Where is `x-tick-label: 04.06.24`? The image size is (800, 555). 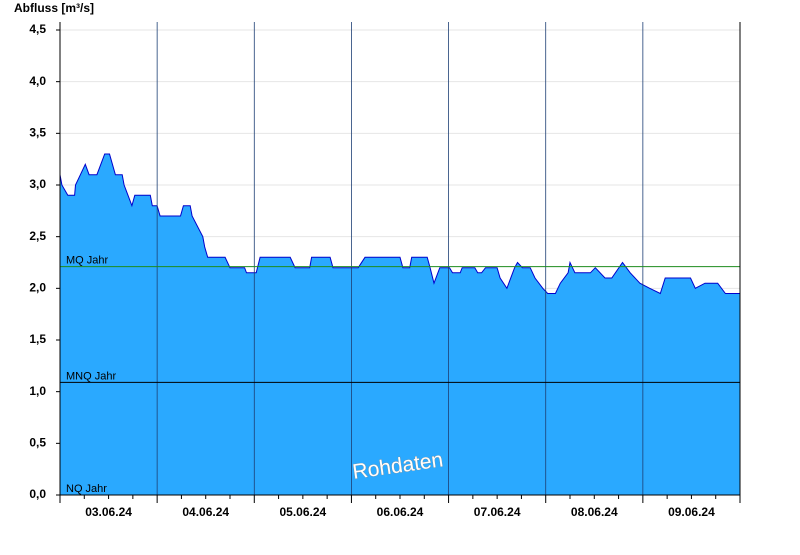
x-tick-label: 04.06.24 is located at coordinates (205, 512).